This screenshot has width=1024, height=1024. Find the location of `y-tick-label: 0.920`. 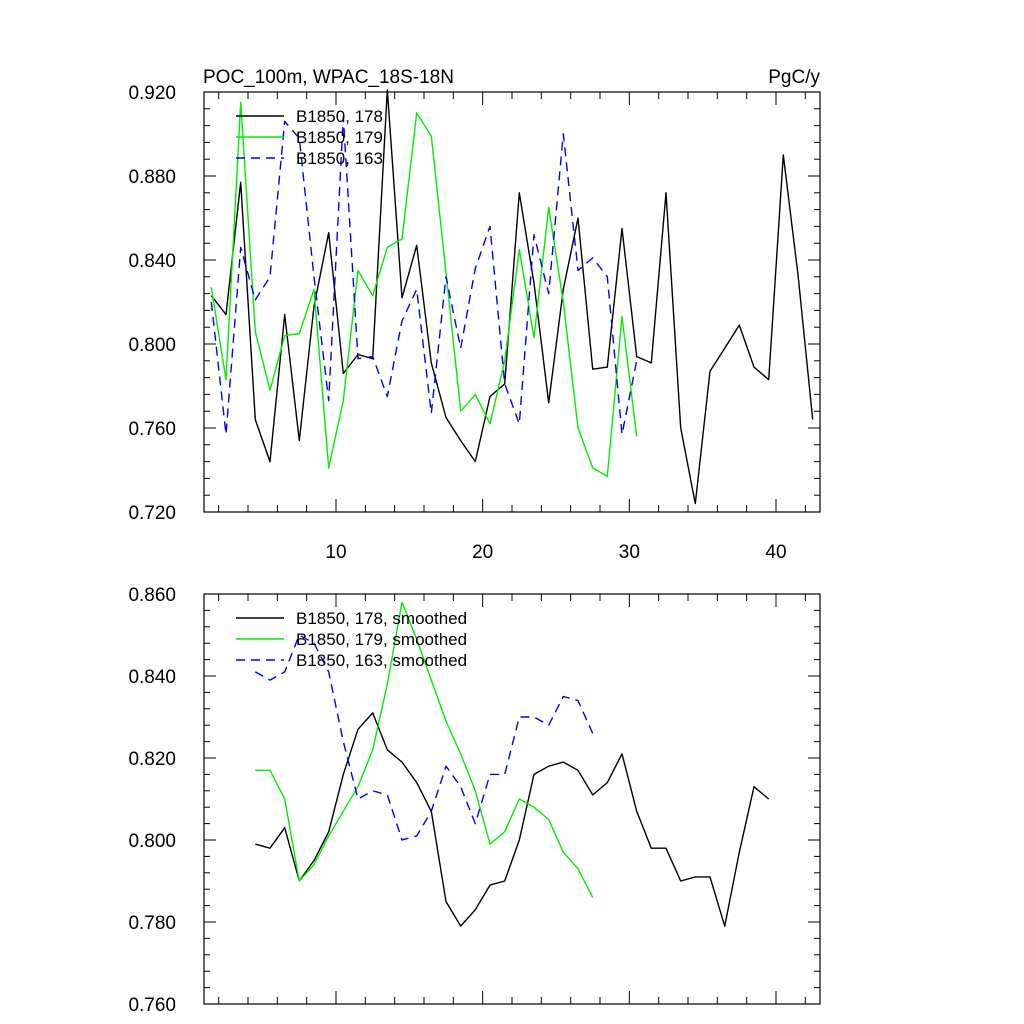

y-tick-label: 0.920 is located at coordinates (152, 93).